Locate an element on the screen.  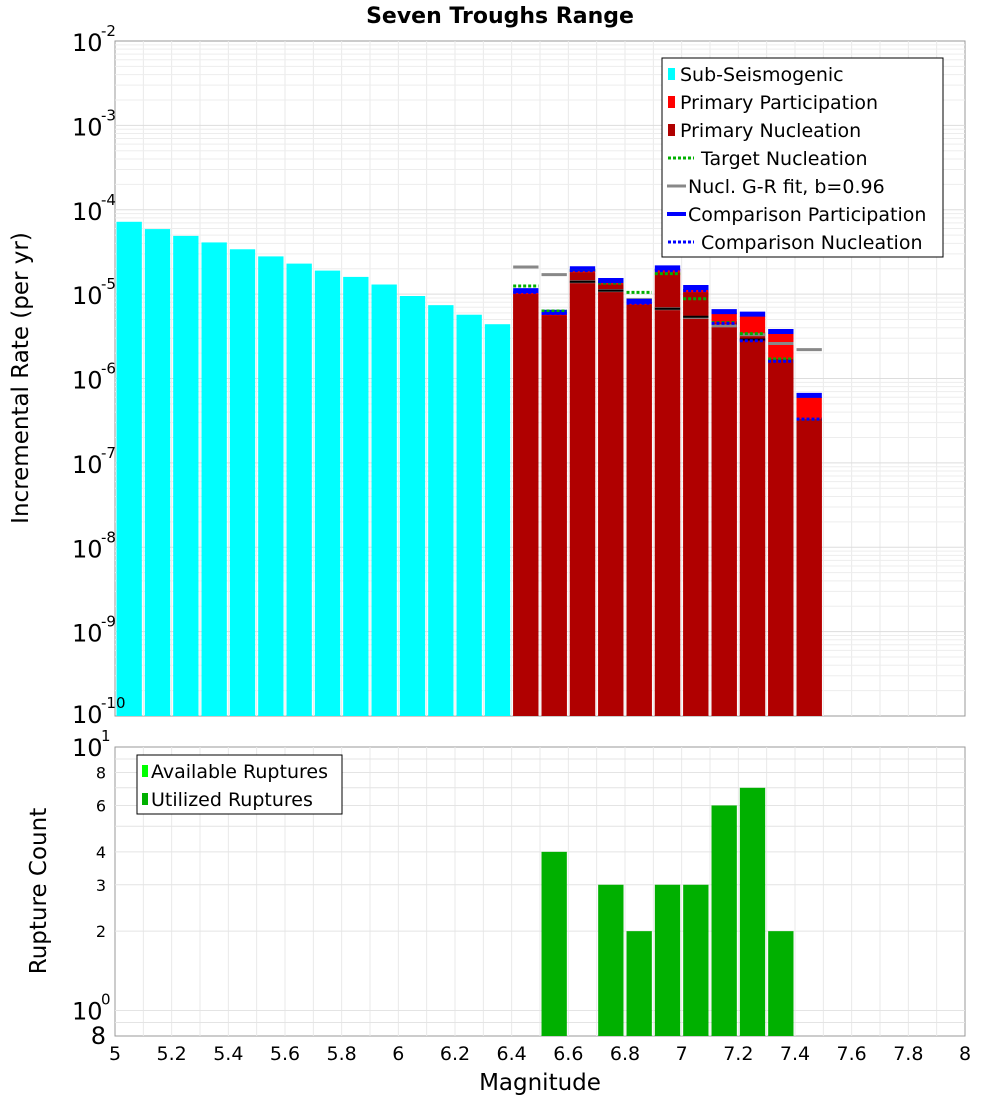
x-tick-label: 6 is located at coordinates (398, 1054).